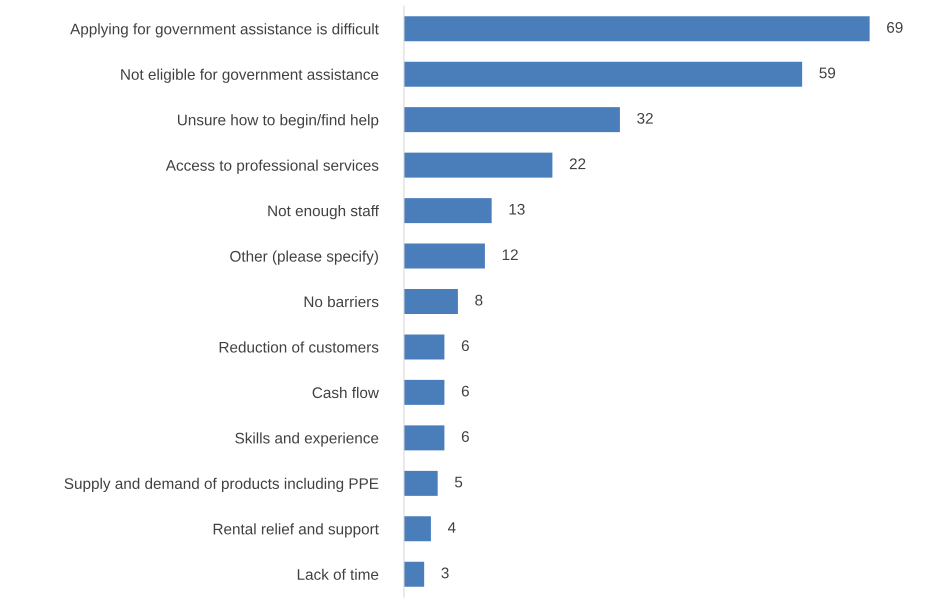 This screenshot has height=603, width=935. I want to click on data-label: 13, so click(517, 209).